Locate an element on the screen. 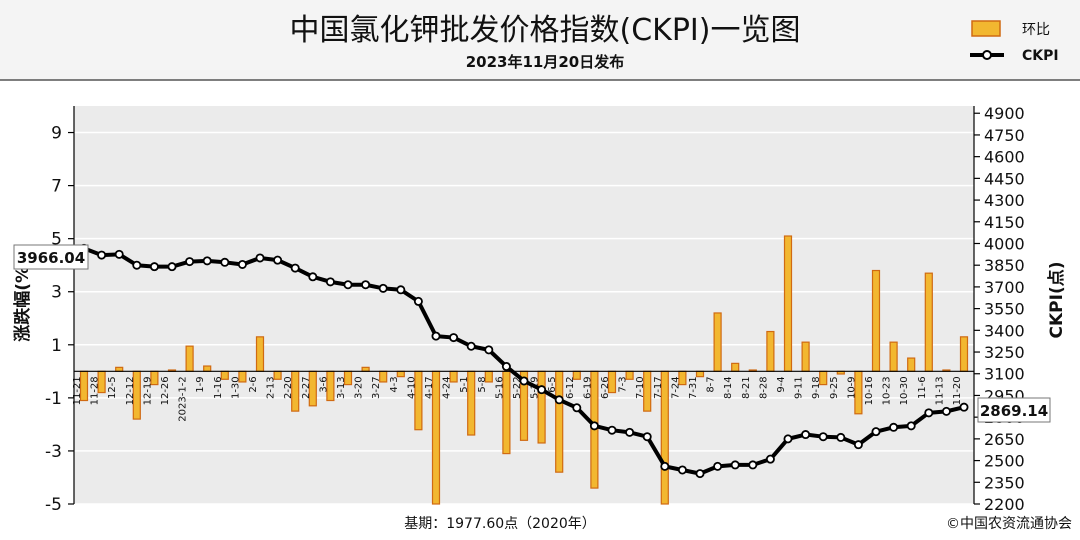 This screenshot has height=540, width=1080. x-tick-10-16: 10-16 is located at coordinates (869, 390).